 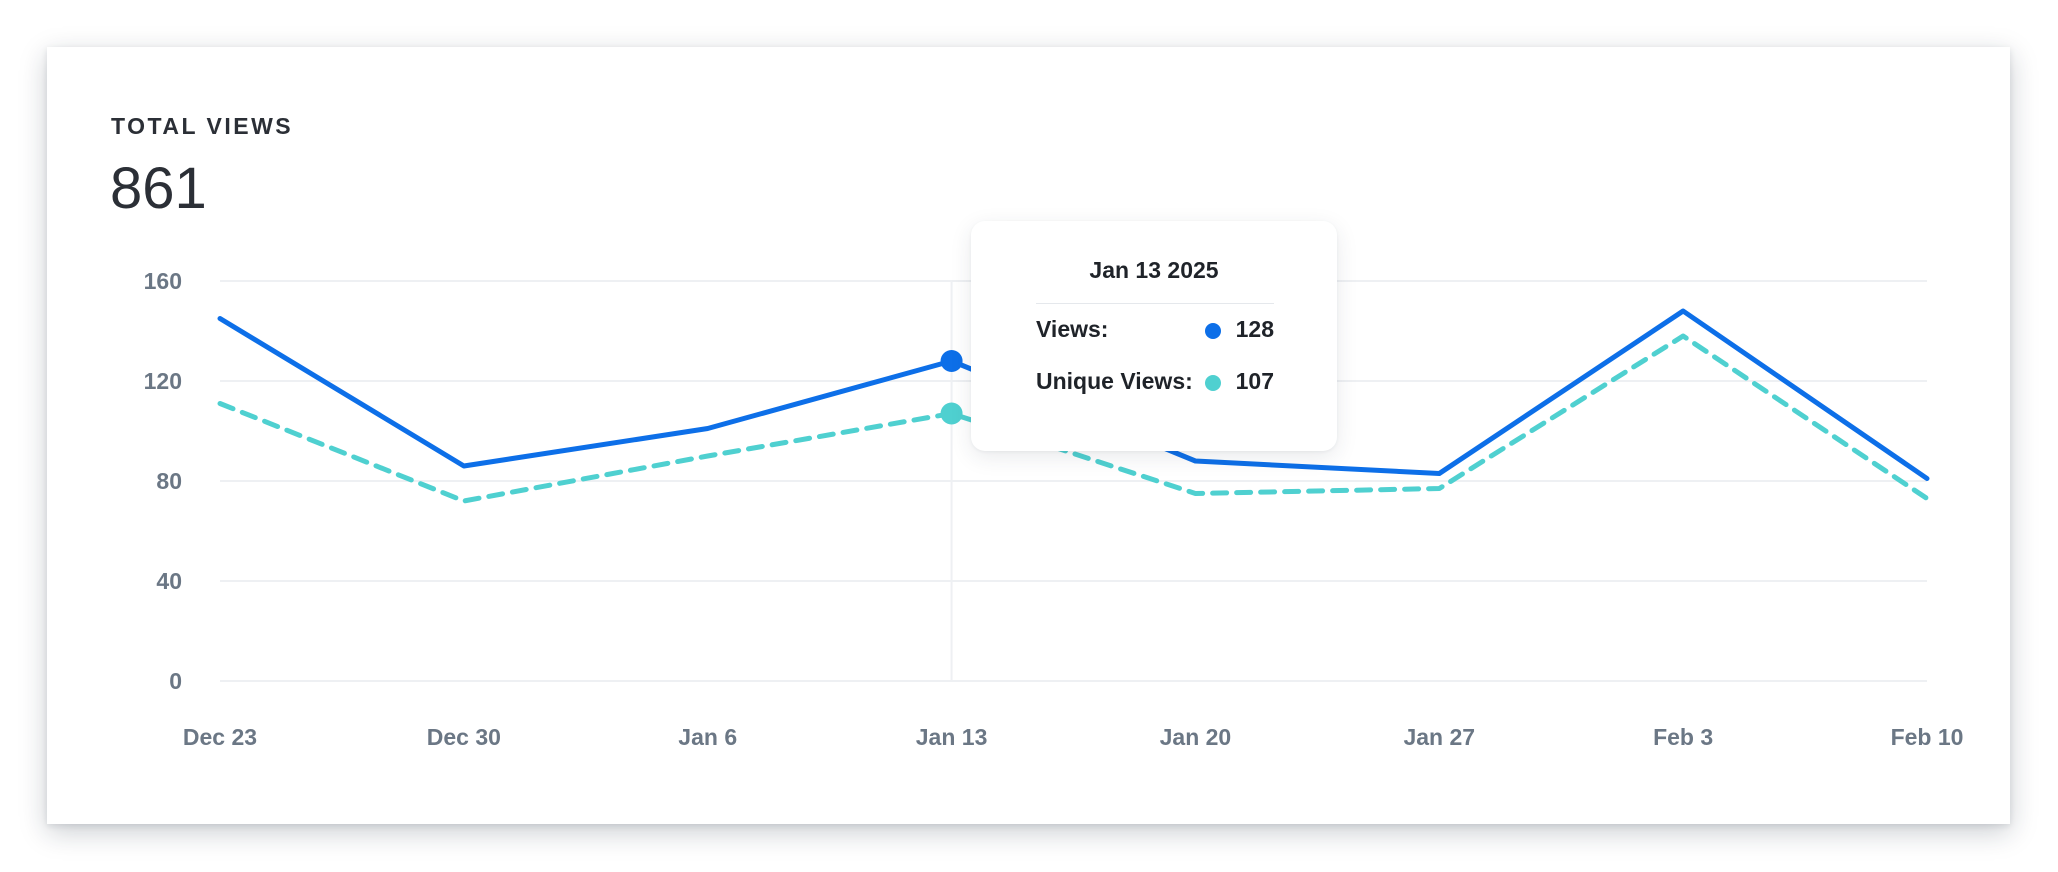 I want to click on y-tick-label: 120, so click(x=163, y=381).